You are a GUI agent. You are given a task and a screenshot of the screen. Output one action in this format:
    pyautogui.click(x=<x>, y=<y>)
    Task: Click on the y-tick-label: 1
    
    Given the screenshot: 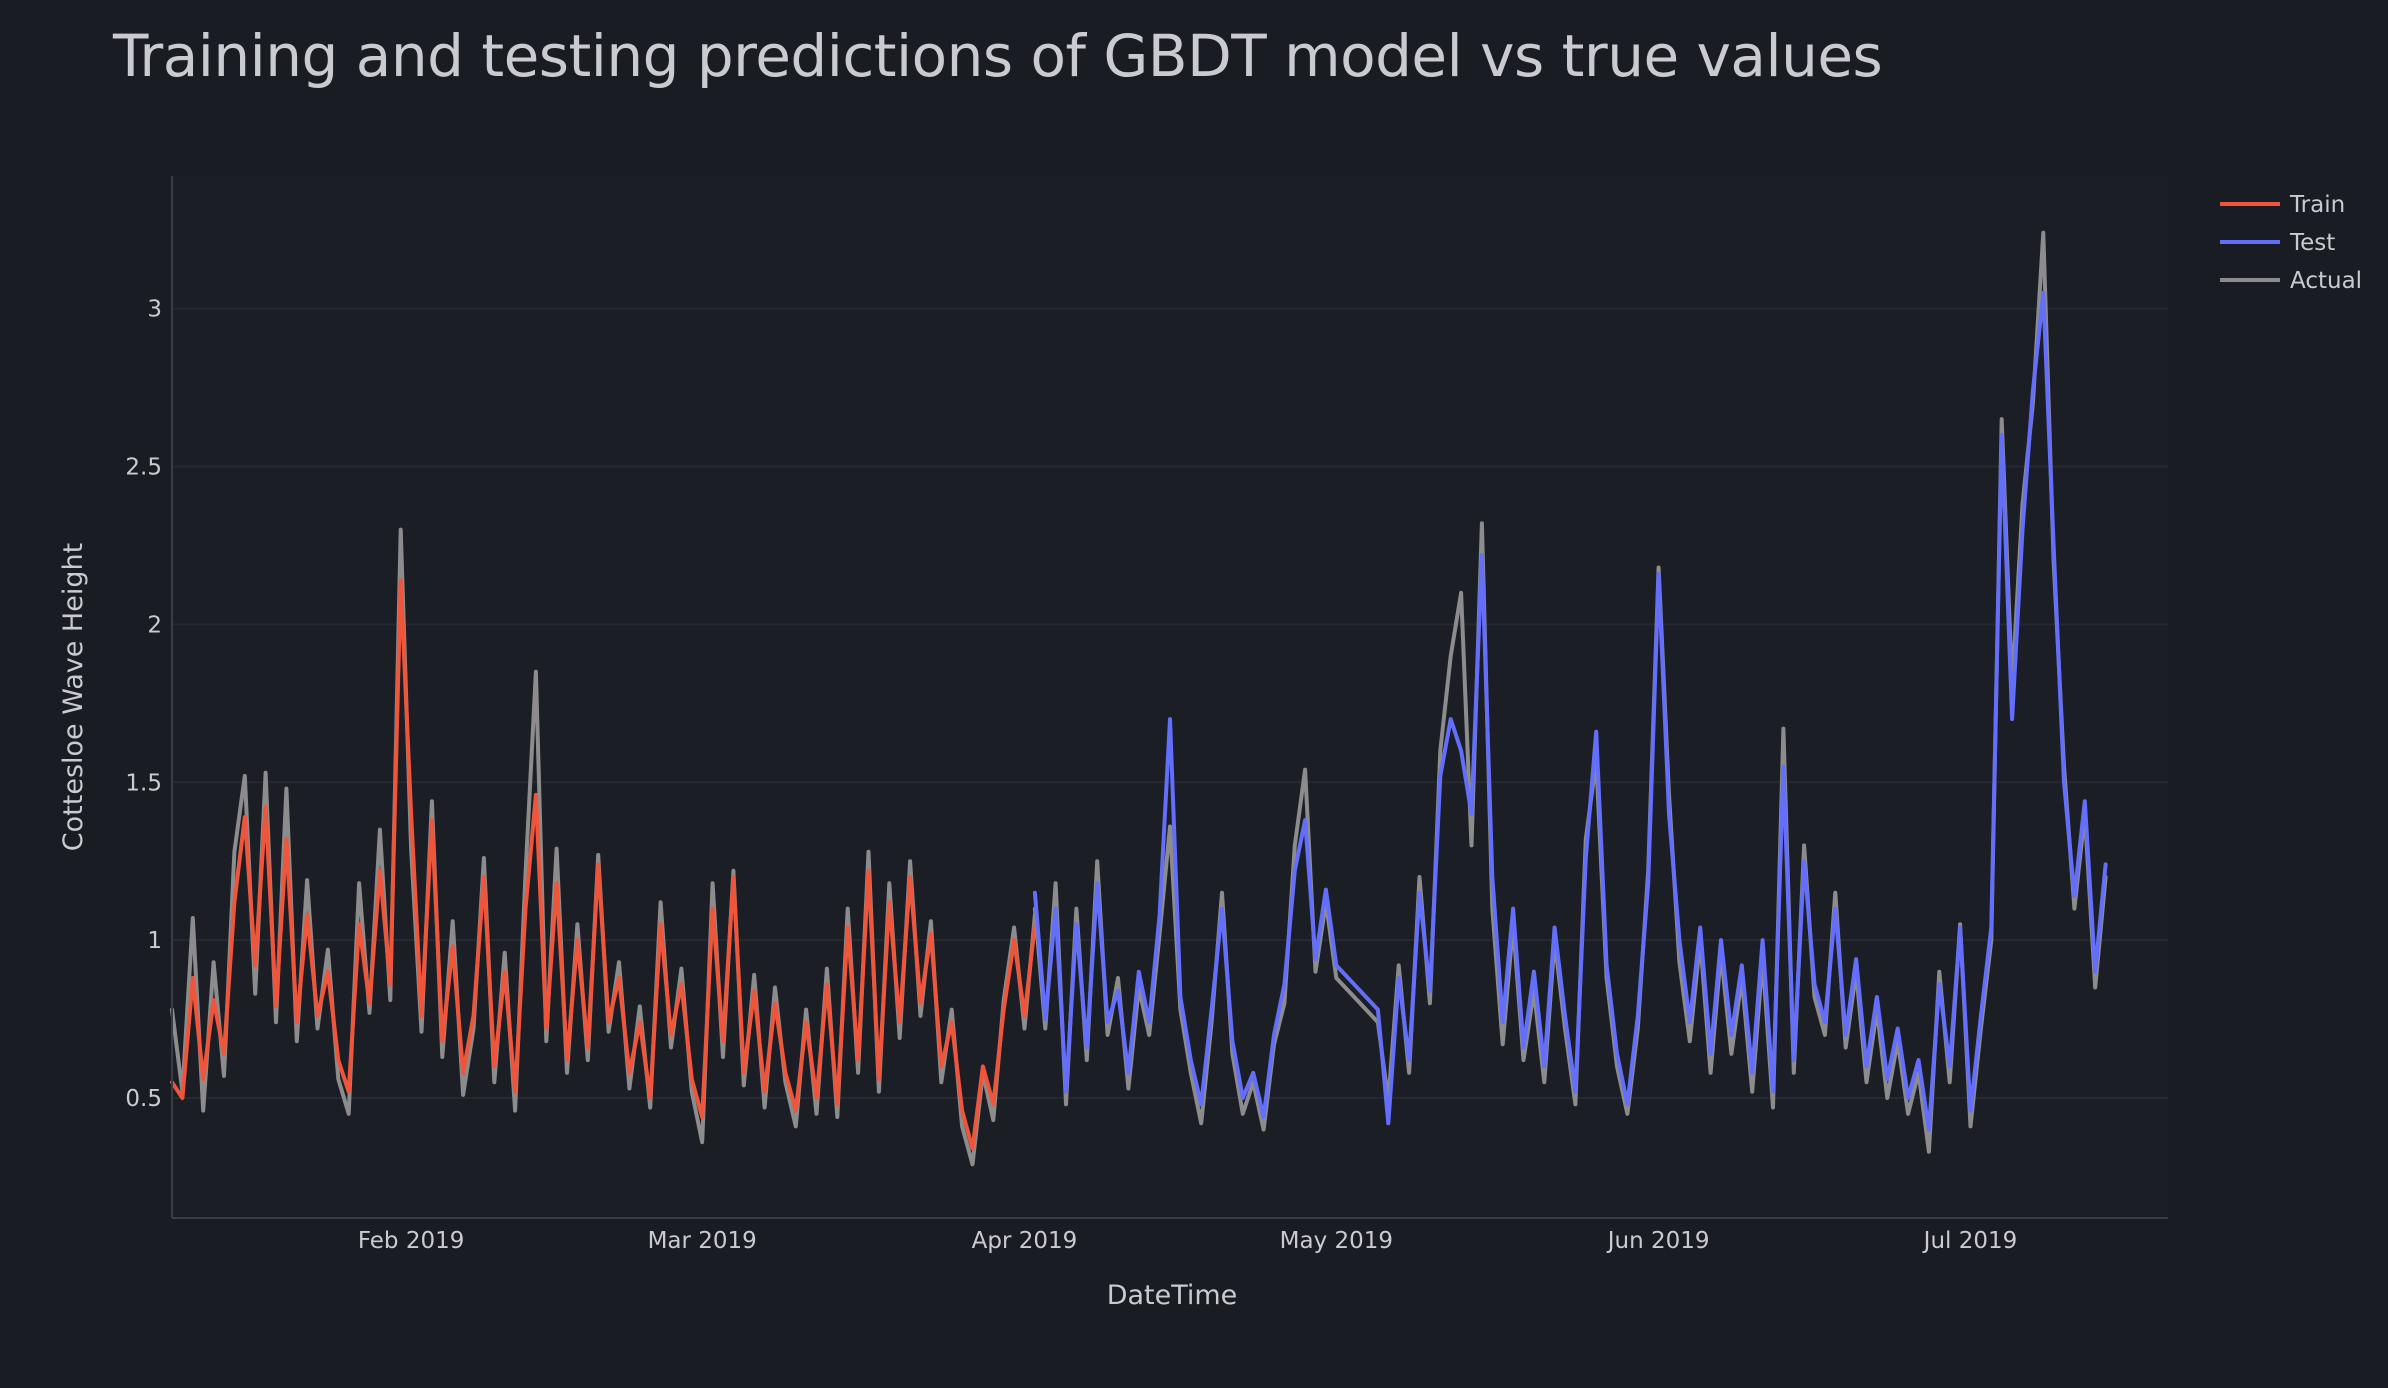 What is the action you would take?
    pyautogui.click(x=154, y=941)
    